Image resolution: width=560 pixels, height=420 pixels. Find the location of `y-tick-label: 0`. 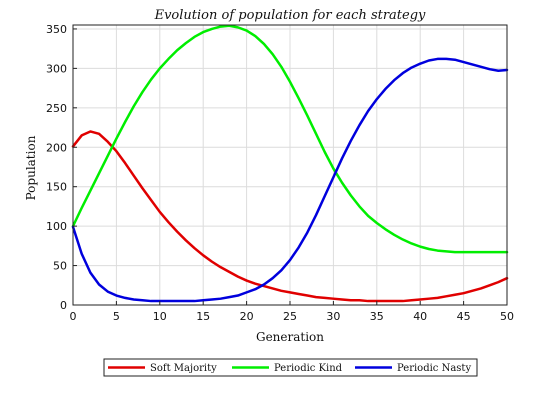

y-tick-label: 0 is located at coordinates (63, 305).